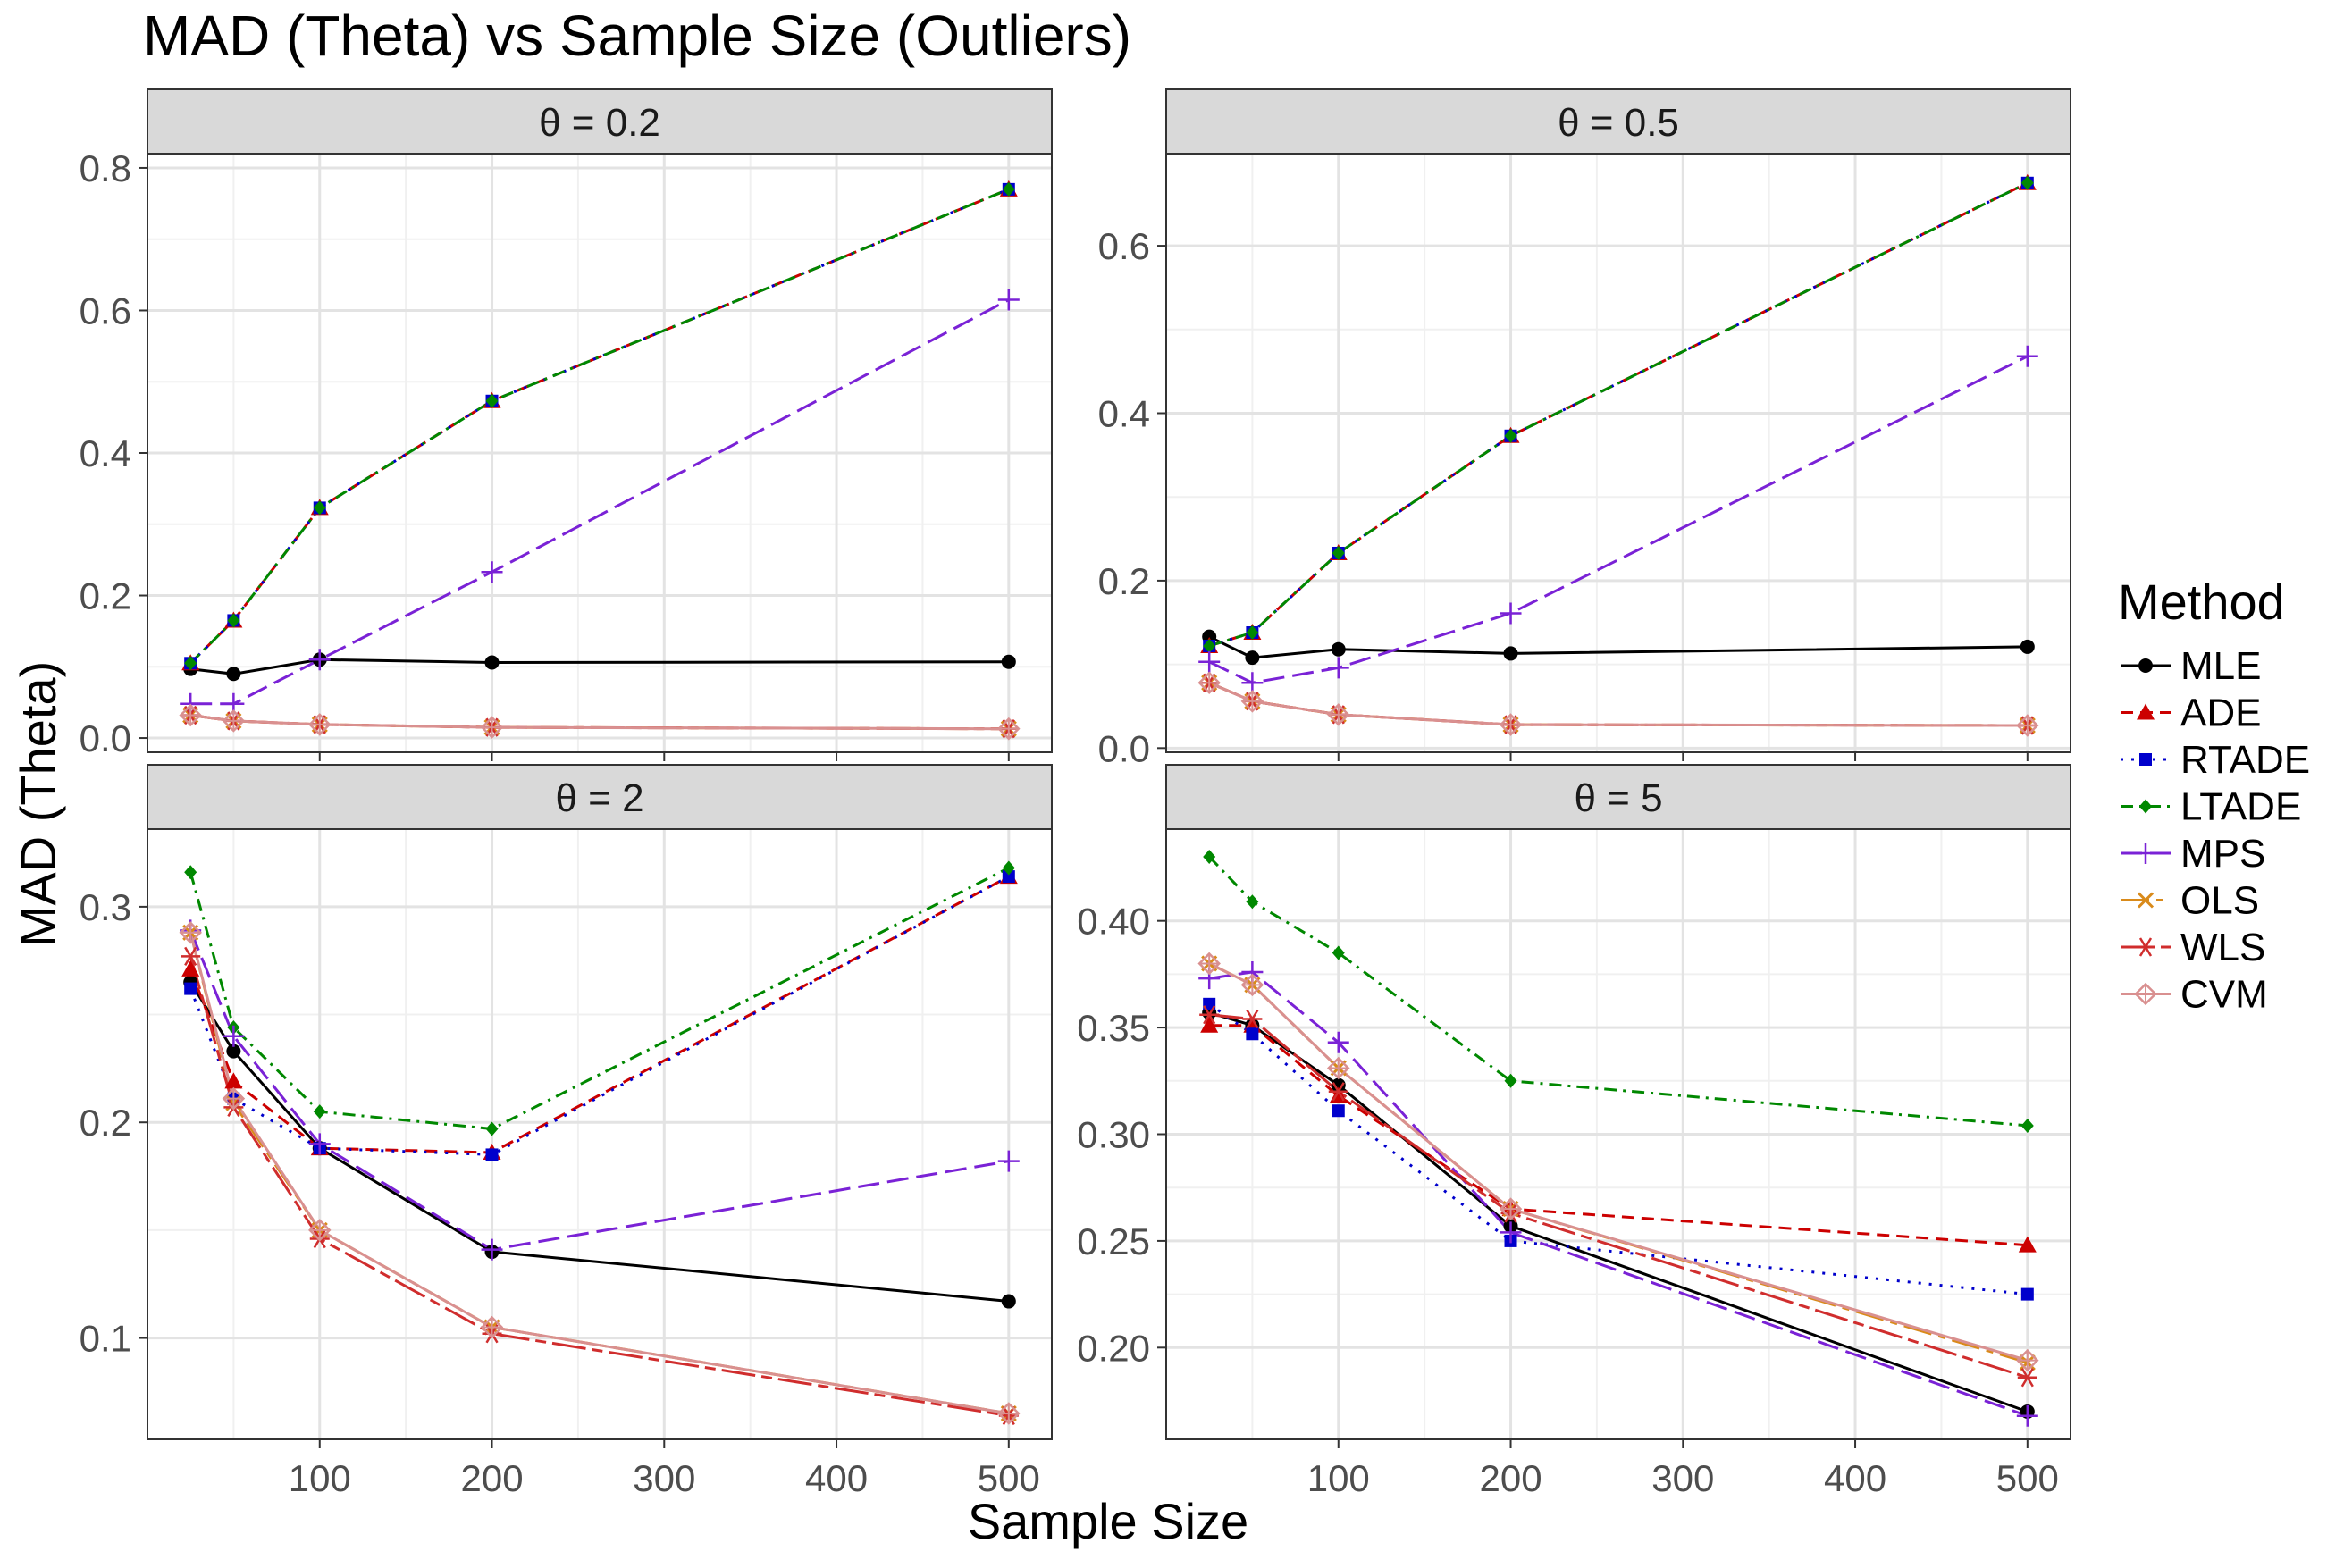 The image size is (2327, 1568). I want to click on y-tick-label: 0.3, so click(105, 907).